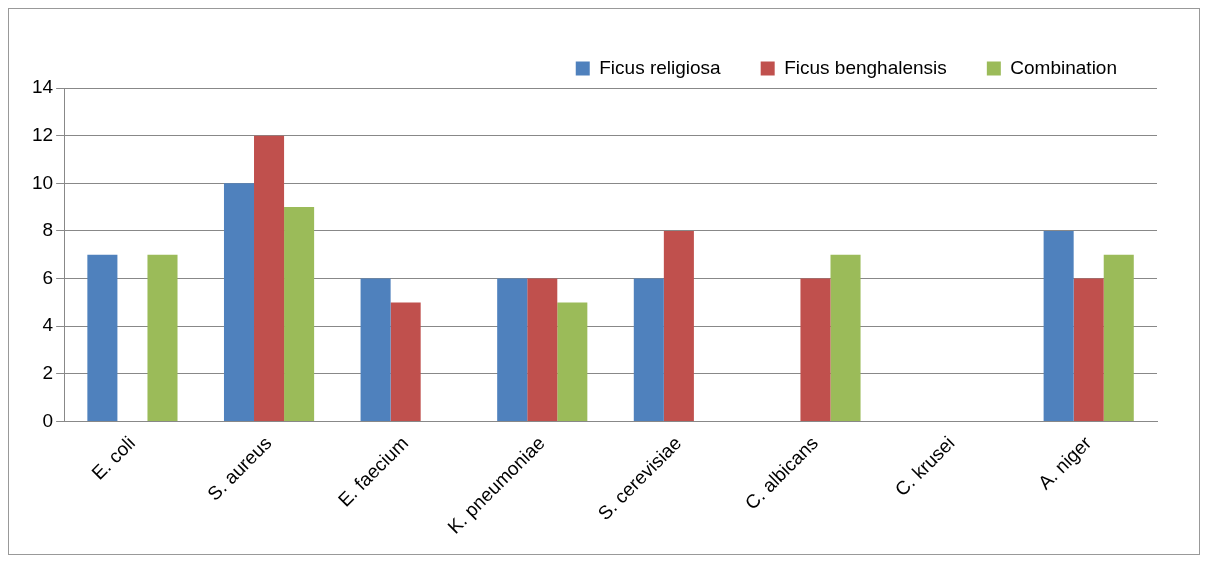 The height and width of the screenshot is (565, 1210). Describe the element at coordinates (48, 420) in the screenshot. I see `y-tick-label: 0` at that location.